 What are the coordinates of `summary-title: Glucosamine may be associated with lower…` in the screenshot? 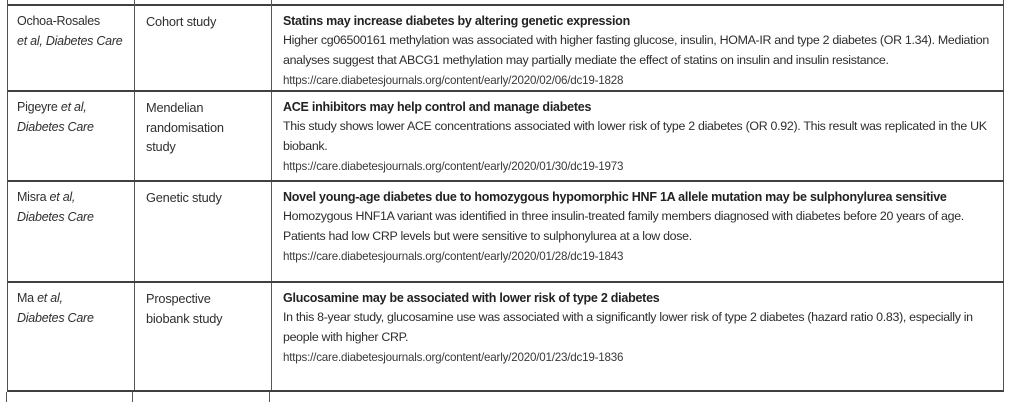 It's located at (471, 298).